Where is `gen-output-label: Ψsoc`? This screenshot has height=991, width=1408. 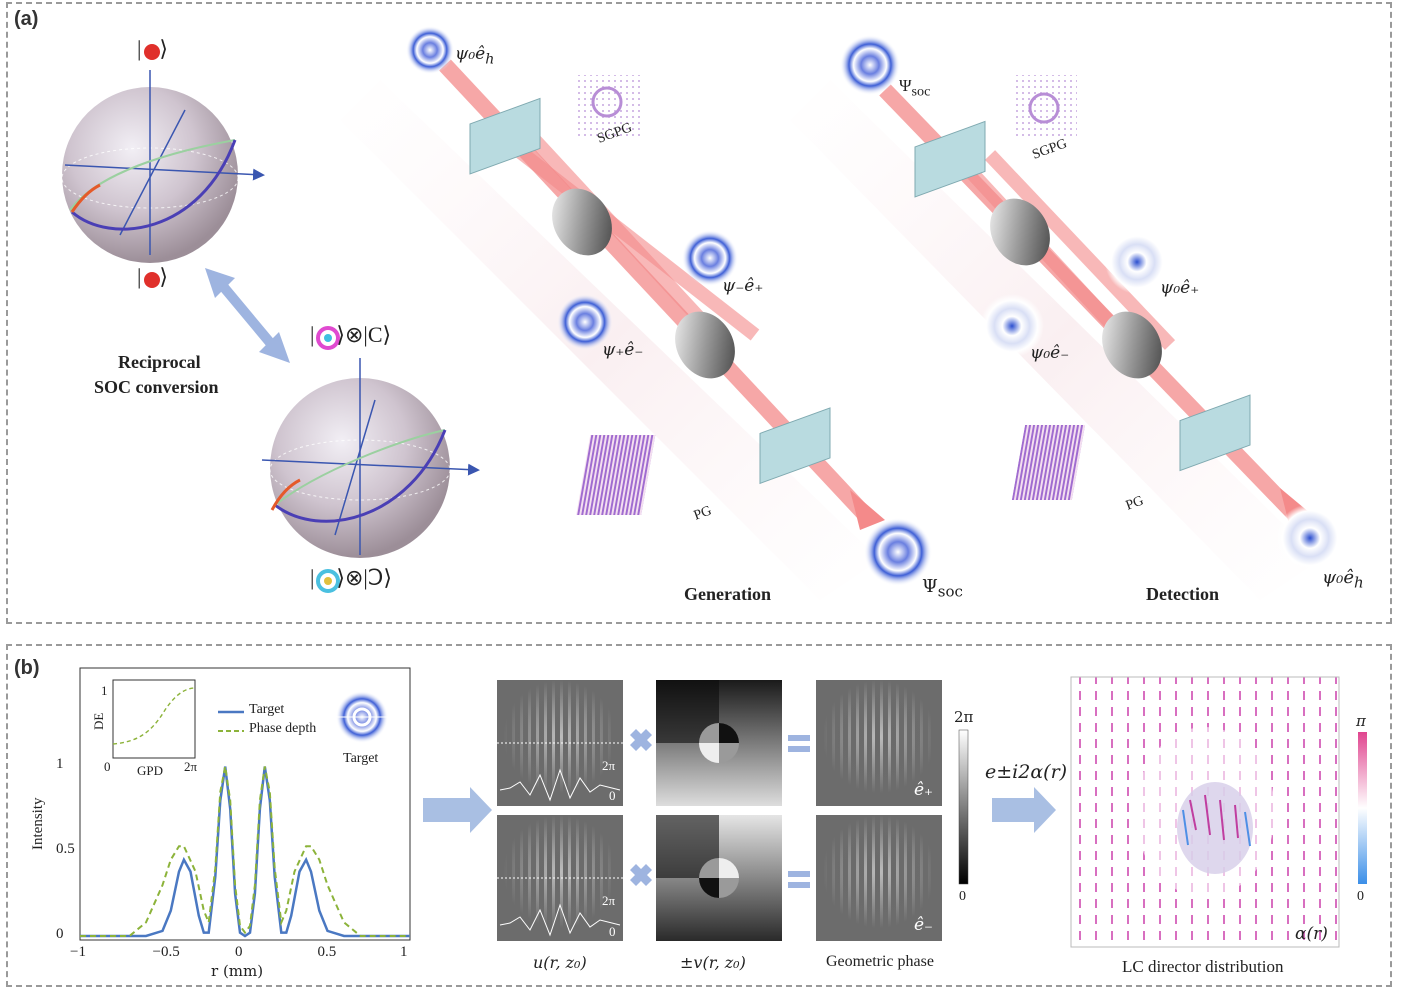
gen-output-label: Ψsoc is located at coordinates (942, 588).